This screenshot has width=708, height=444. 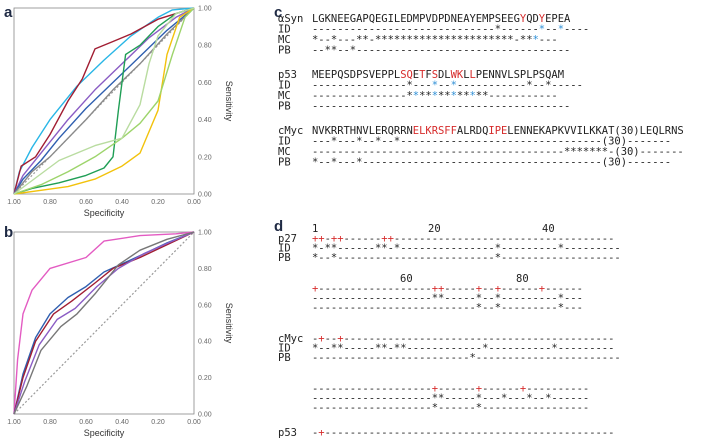 What do you see at coordinates (104, 101) in the screenshot?
I see `roc-line-gray` at bounding box center [104, 101].